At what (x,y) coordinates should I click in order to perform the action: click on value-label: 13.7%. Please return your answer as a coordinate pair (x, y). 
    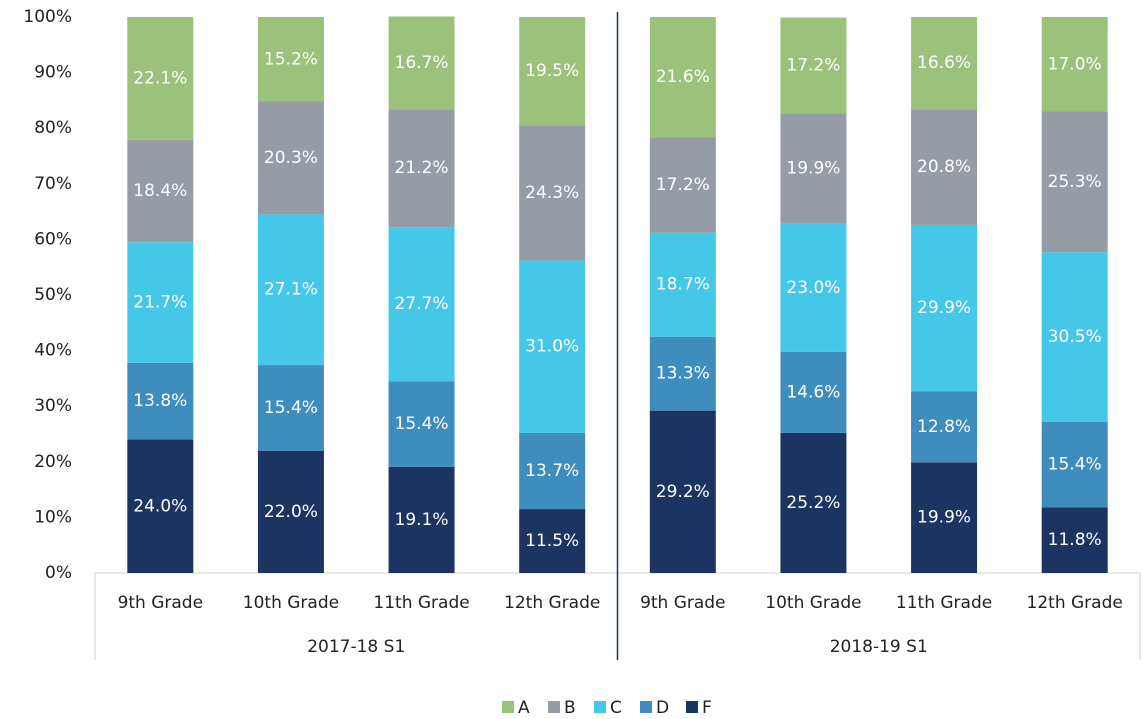
    Looking at the image, I should click on (552, 471).